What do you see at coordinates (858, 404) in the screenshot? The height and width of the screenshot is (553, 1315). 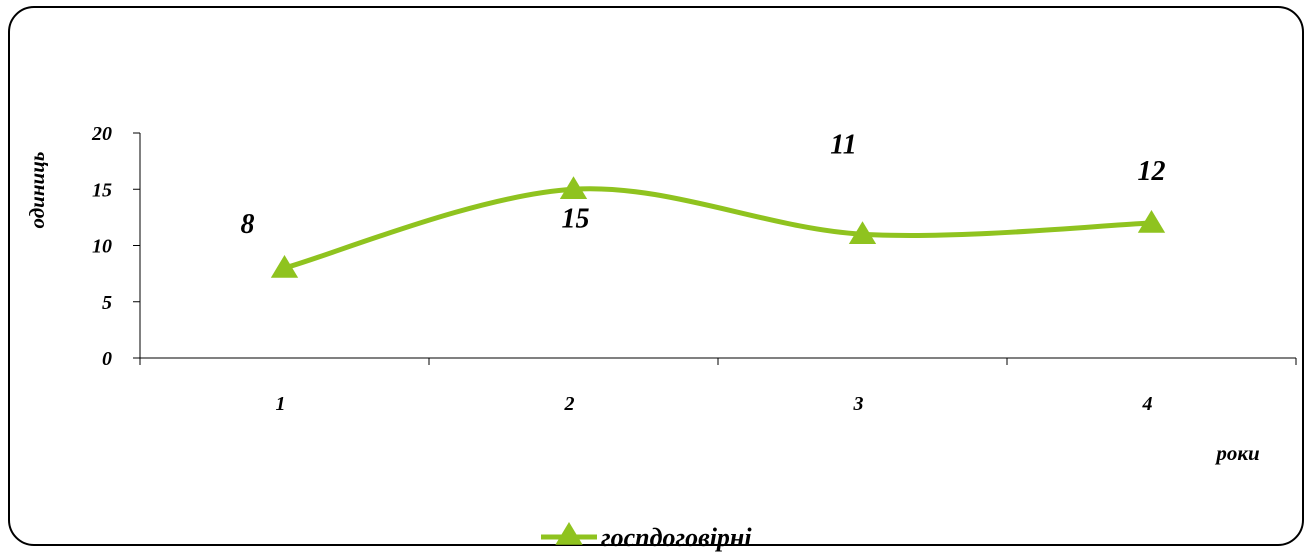 I see `x-tick-label: 3` at bounding box center [858, 404].